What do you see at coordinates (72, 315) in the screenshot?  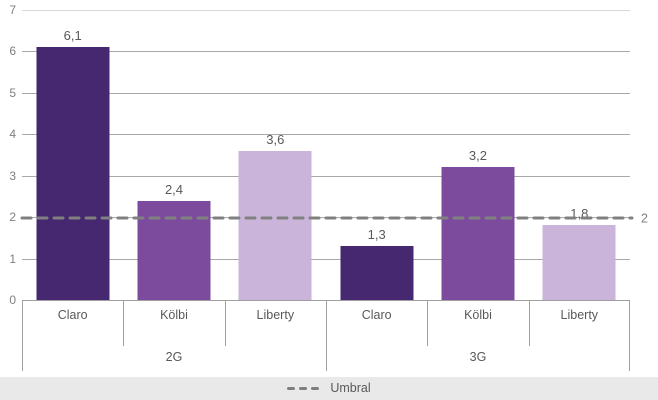 I see `x-label-2g-claro: Claro` at bounding box center [72, 315].